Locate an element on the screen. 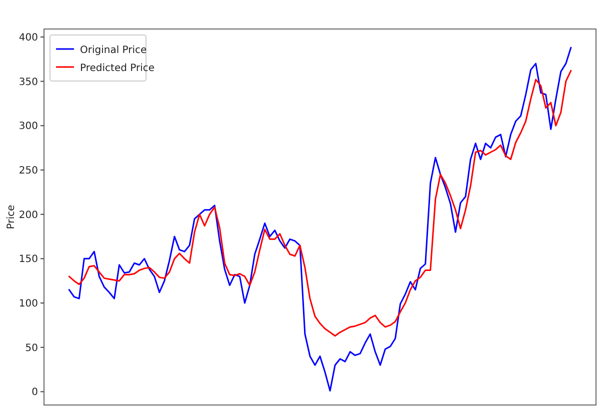 This screenshot has height=409, width=614. y-tick-label: 100 is located at coordinates (28, 304).